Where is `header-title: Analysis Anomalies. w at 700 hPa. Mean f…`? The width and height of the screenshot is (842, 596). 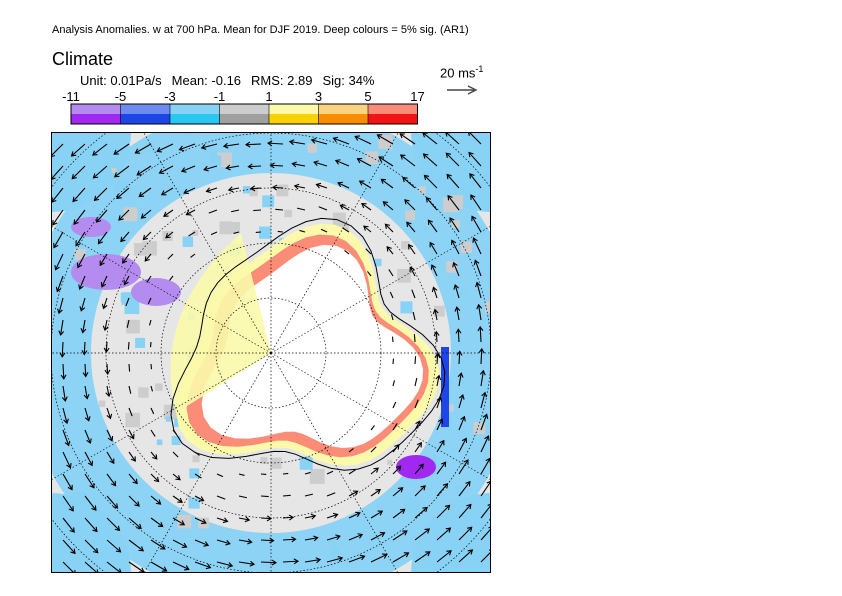
header-title: Analysis Anomalies. w at 700 hPa. Mean f… is located at coordinates (260, 30).